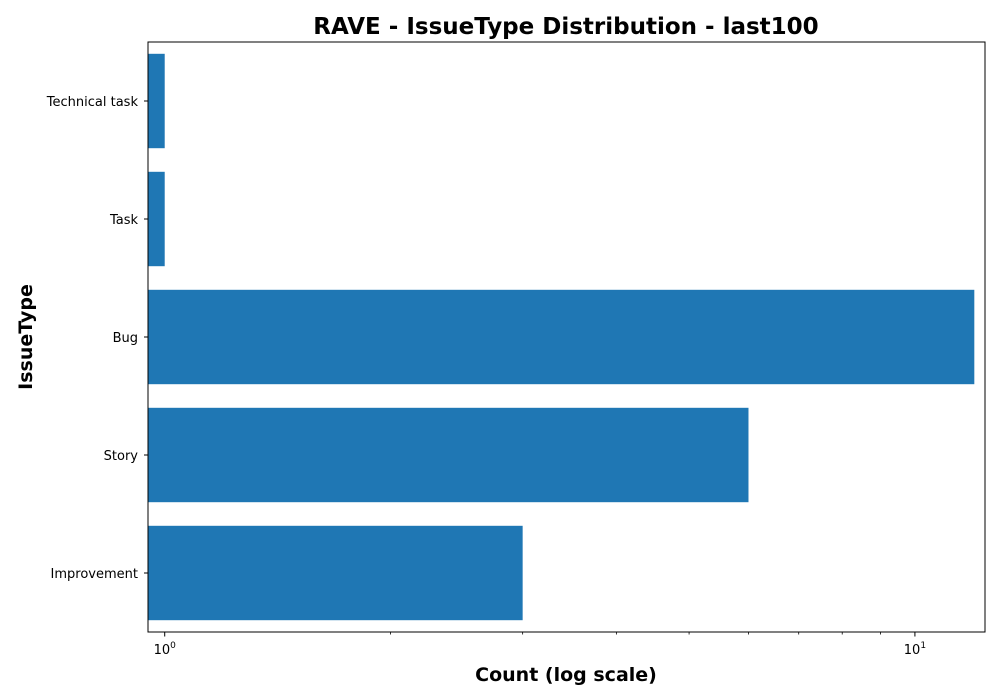  Describe the element at coordinates (335, 573) in the screenshot. I see `bar-improvement` at that location.